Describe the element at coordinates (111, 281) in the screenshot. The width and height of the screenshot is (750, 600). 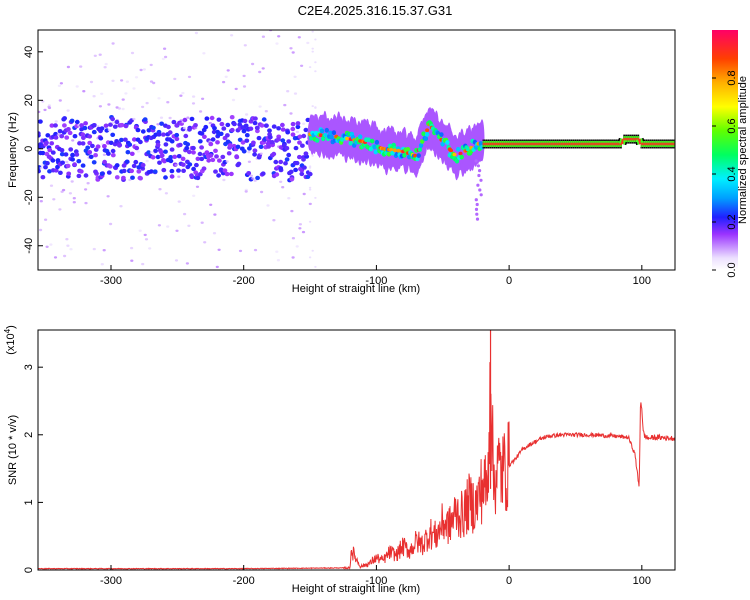
I see `spectrogram-x-tick-label: -300` at that location.